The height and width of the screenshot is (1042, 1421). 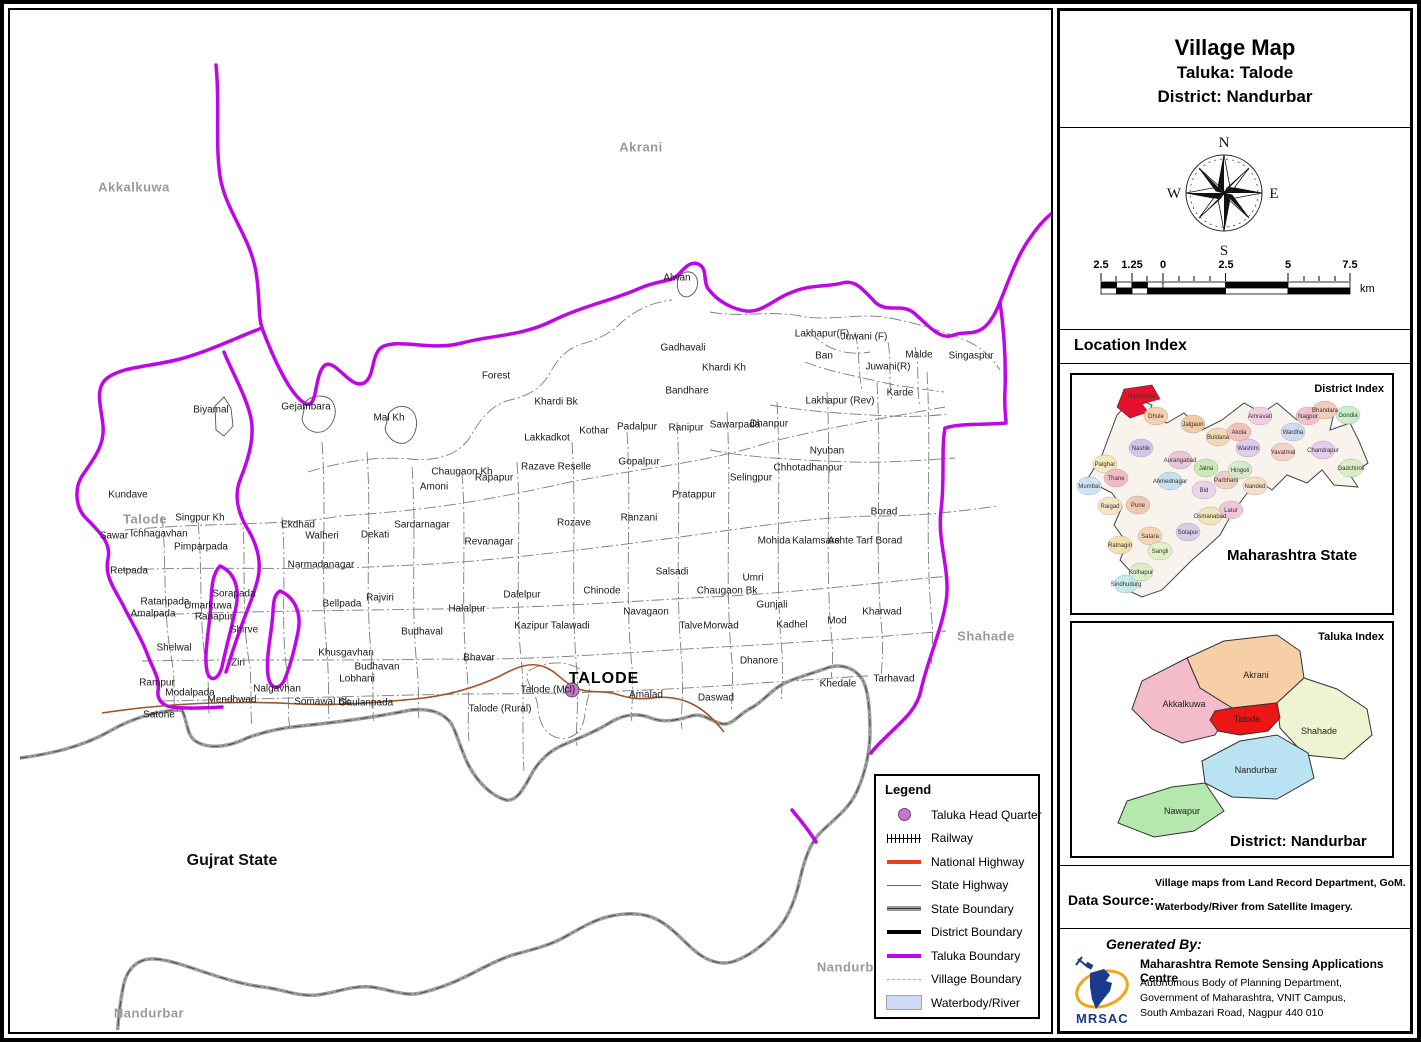 What do you see at coordinates (1192, 425) in the screenshot?
I see `district-label: Jalgaon` at bounding box center [1192, 425].